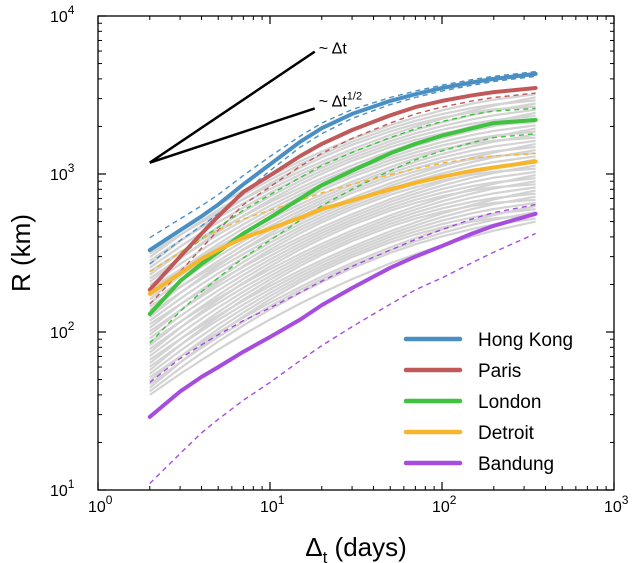 This screenshot has height=563, width=632. What do you see at coordinates (616, 504) in the screenshot?
I see `x-tick-label: 10³` at bounding box center [616, 504].